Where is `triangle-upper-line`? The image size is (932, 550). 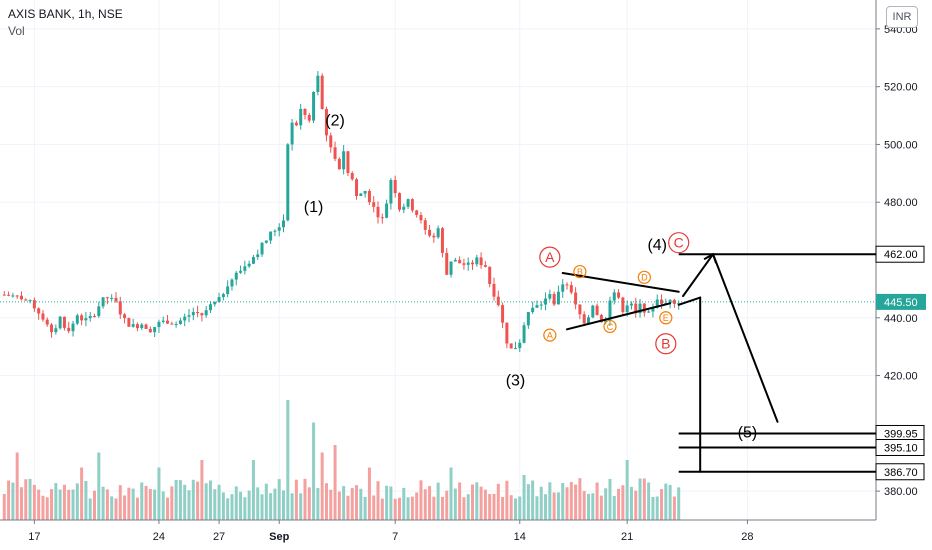 triangle-upper-line is located at coordinates (620, 282).